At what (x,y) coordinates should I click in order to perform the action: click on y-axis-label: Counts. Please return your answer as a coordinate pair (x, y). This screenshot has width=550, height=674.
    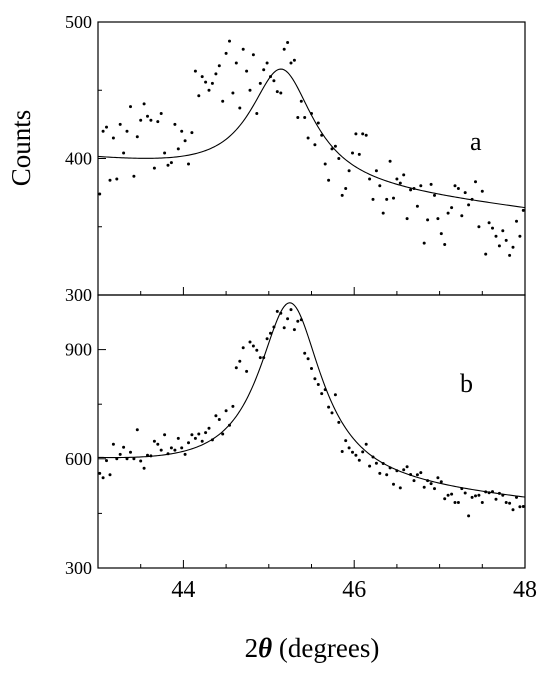
    Looking at the image, I should click on (21, 148).